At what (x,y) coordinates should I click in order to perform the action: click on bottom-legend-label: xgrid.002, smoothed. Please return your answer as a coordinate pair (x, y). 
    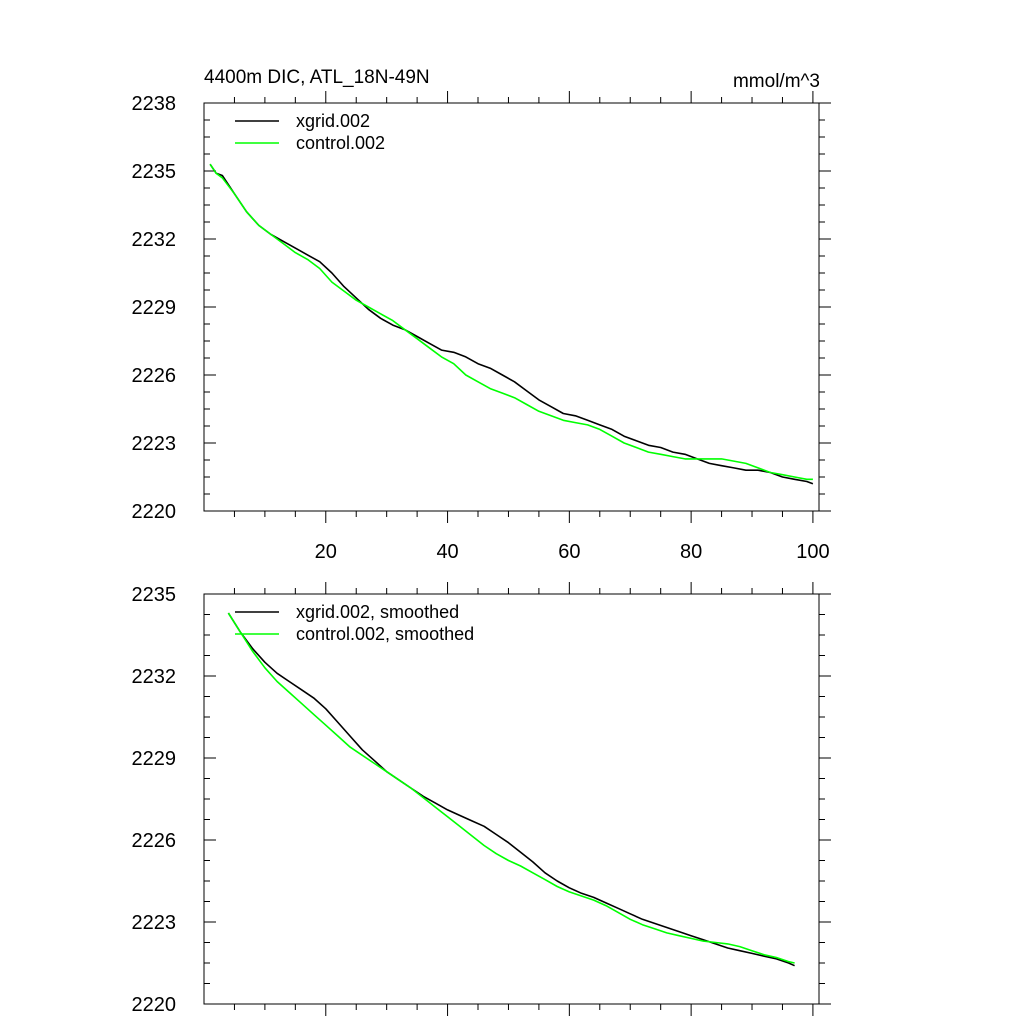
    Looking at the image, I should click on (377, 612).